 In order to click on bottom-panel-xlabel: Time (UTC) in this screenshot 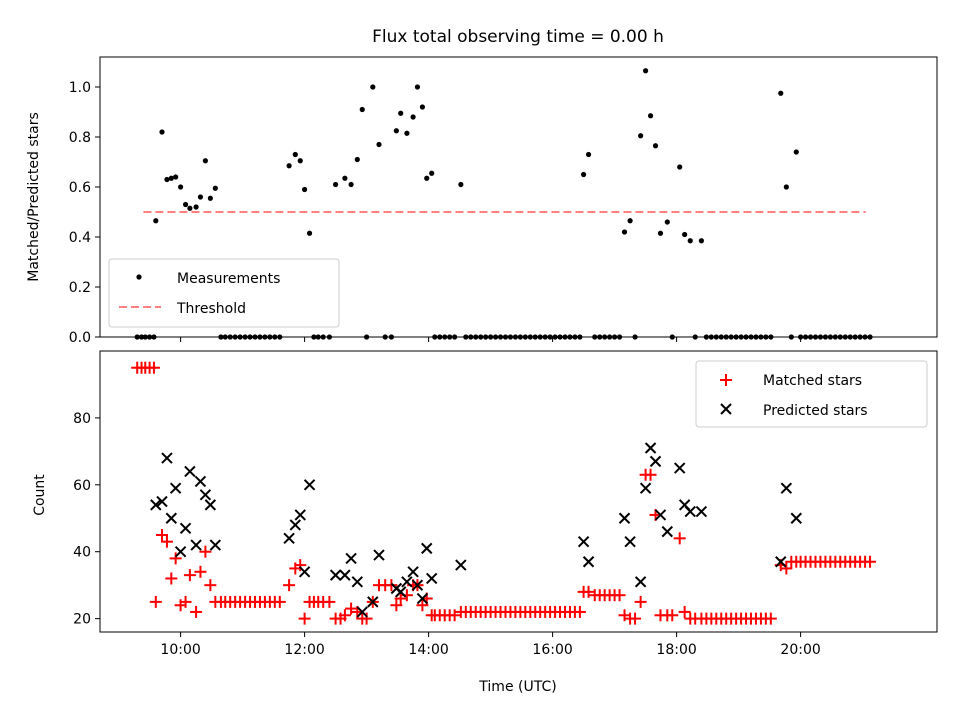, I will do `click(517, 687)`.